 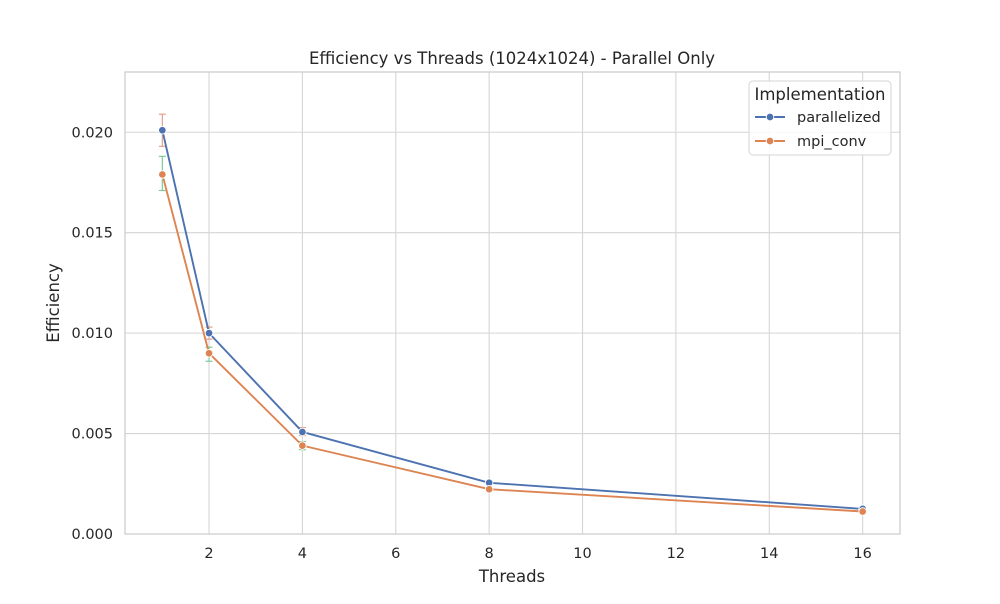 I want to click on x-tick-label: 10, so click(x=582, y=554).